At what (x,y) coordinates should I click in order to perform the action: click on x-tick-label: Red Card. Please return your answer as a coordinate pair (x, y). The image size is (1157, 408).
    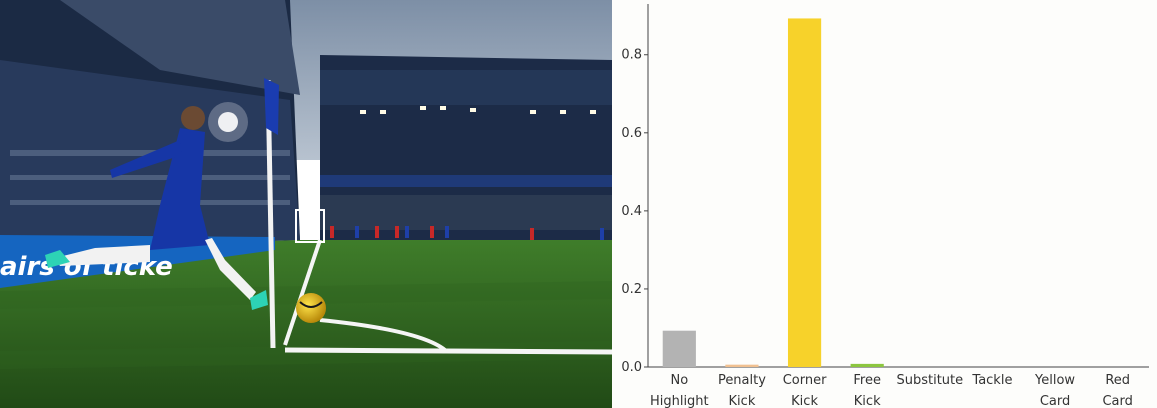
    Looking at the image, I should click on (1117, 390).